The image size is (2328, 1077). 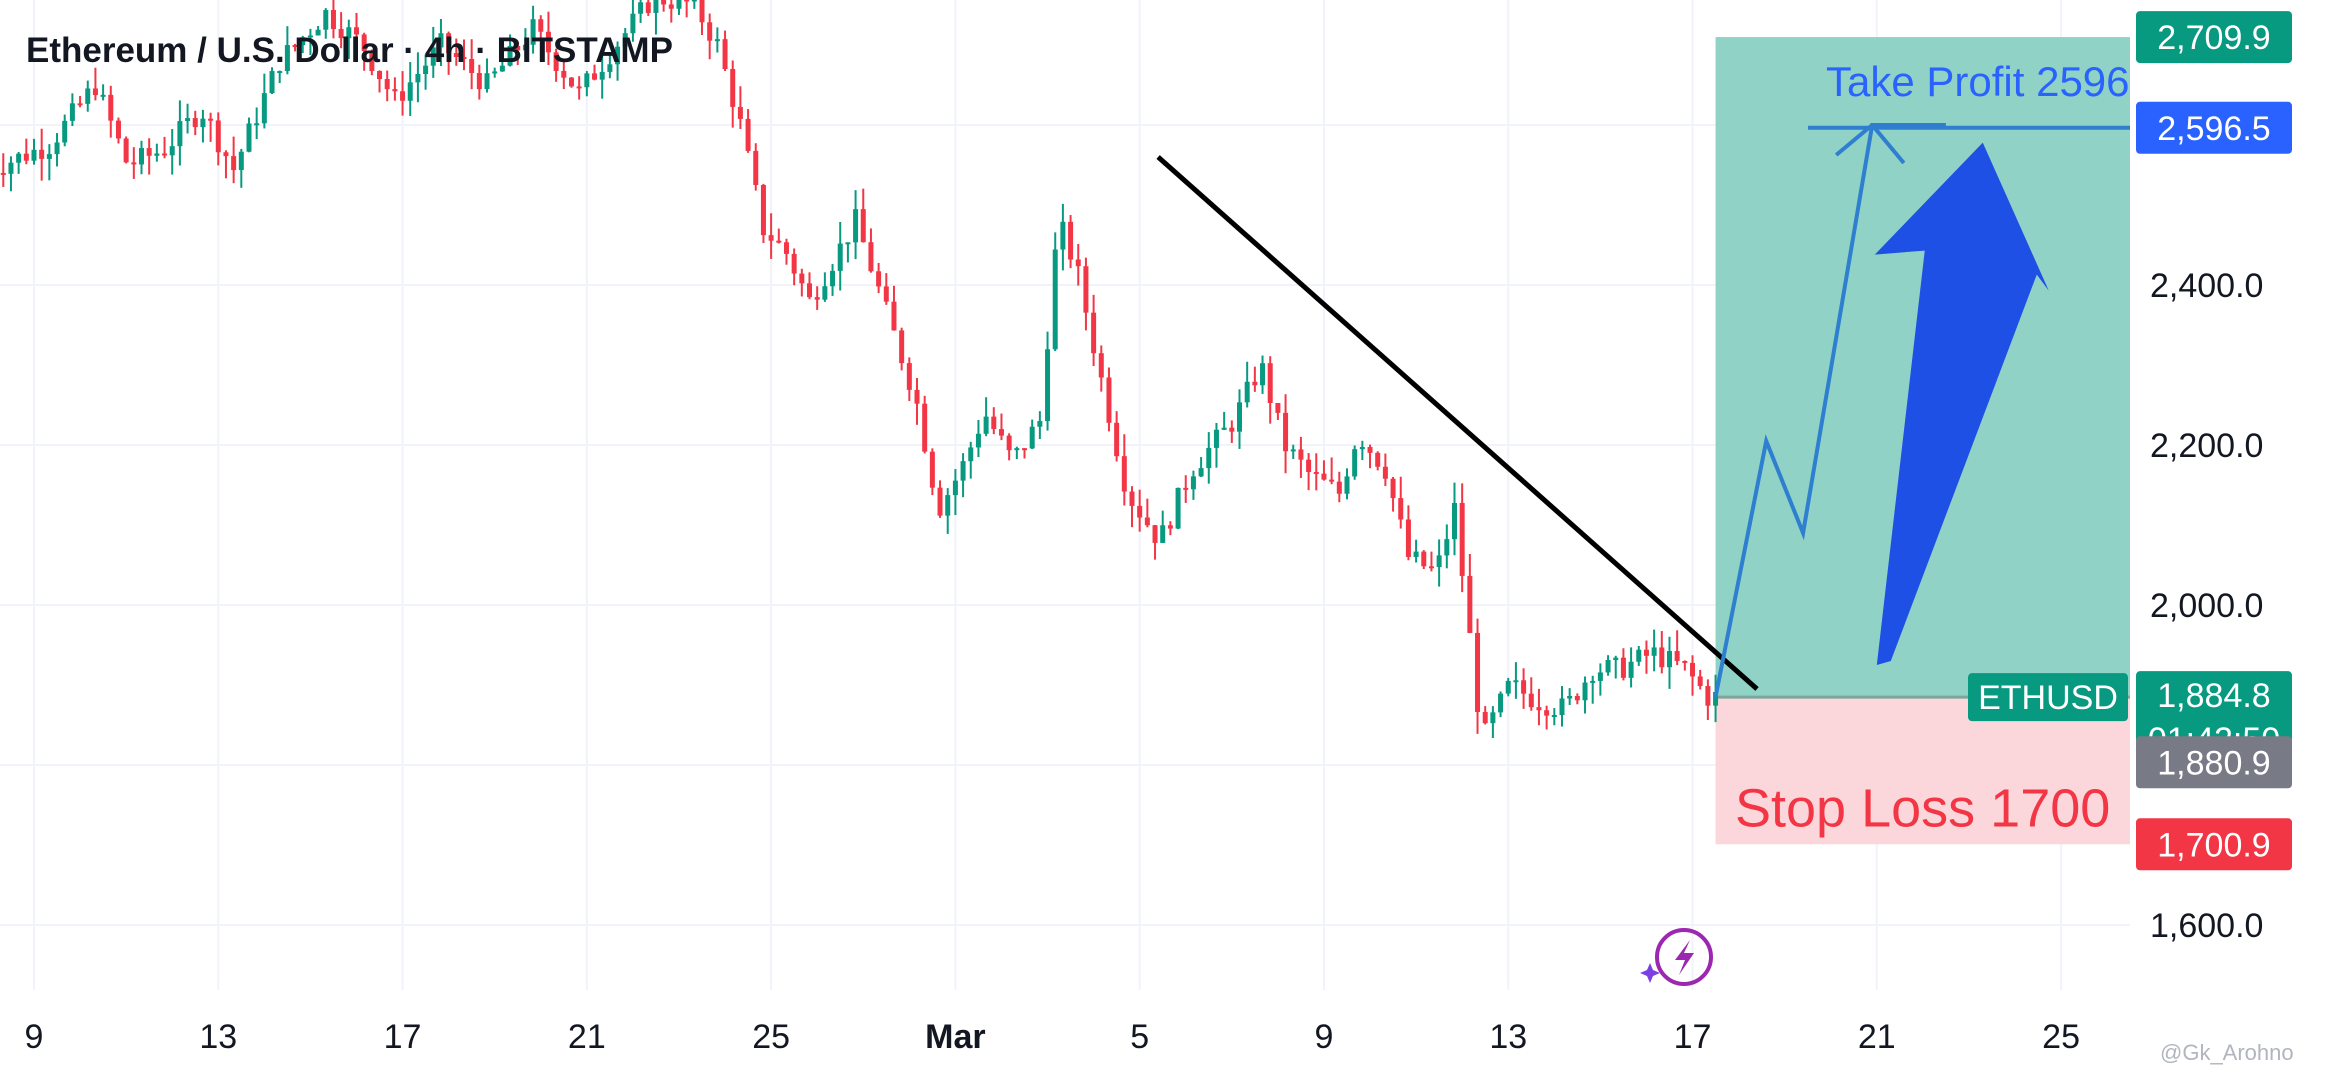 I want to click on lightning-icon, so click(x=1676, y=957).